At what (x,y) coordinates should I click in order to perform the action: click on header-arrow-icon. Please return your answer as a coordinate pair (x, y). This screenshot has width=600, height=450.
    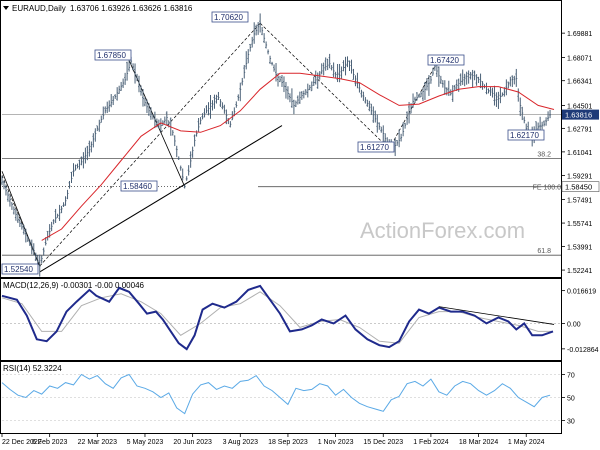
    Looking at the image, I should click on (6, 8).